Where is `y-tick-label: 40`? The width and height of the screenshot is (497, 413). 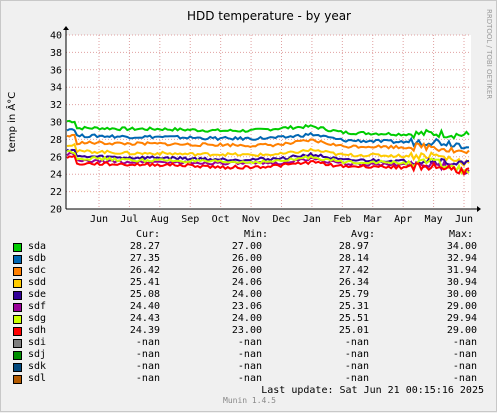
y-tick-label: 40 is located at coordinates (56, 36).